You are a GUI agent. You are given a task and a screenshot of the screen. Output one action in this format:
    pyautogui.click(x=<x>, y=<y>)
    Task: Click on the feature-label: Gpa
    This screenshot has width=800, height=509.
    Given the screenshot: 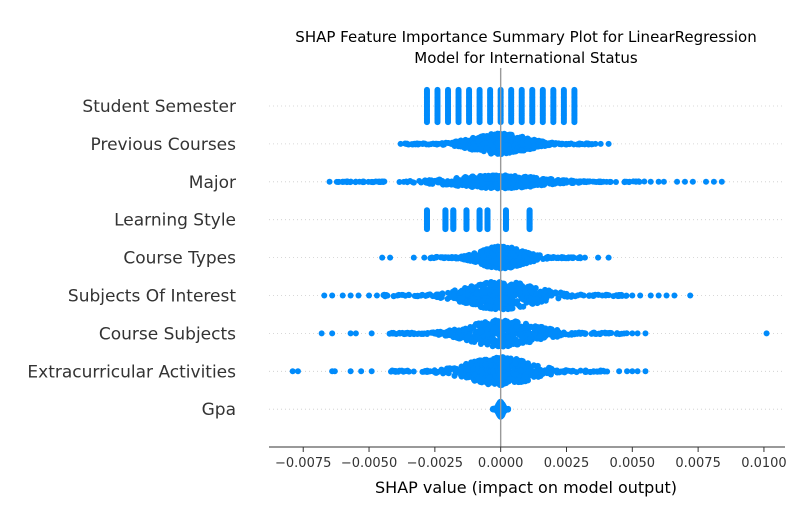 What is the action you would take?
    pyautogui.click(x=219, y=410)
    